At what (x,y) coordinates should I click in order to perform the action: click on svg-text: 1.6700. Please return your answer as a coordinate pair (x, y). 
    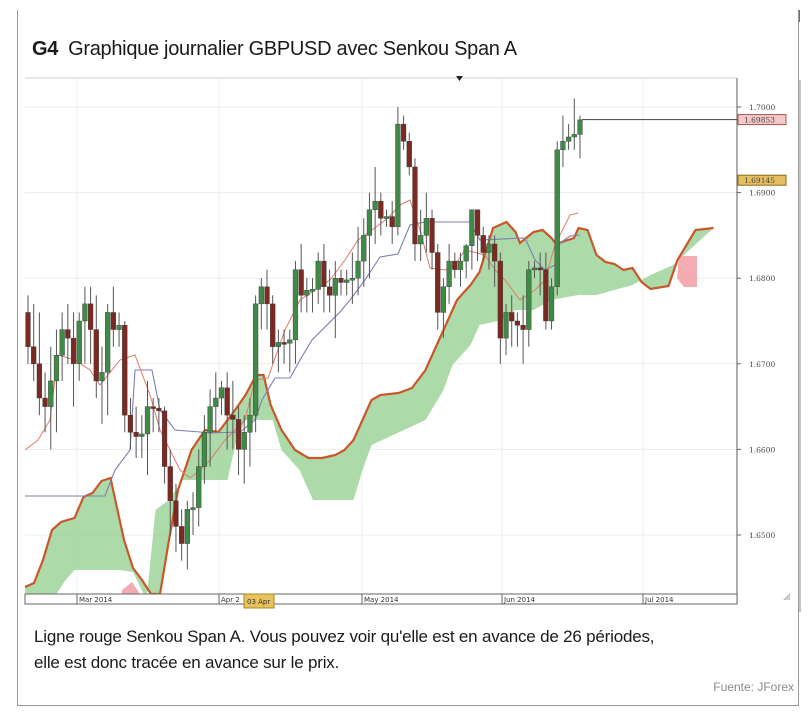
    Looking at the image, I should click on (762, 364).